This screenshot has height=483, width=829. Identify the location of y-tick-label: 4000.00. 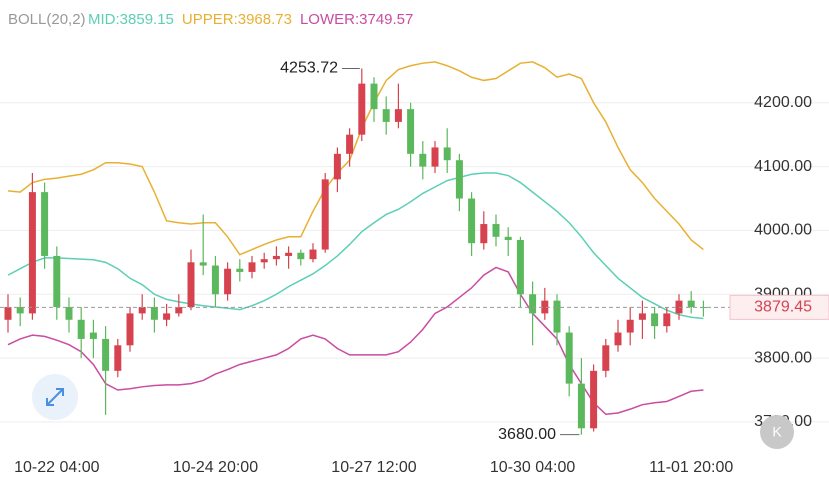
(783, 230).